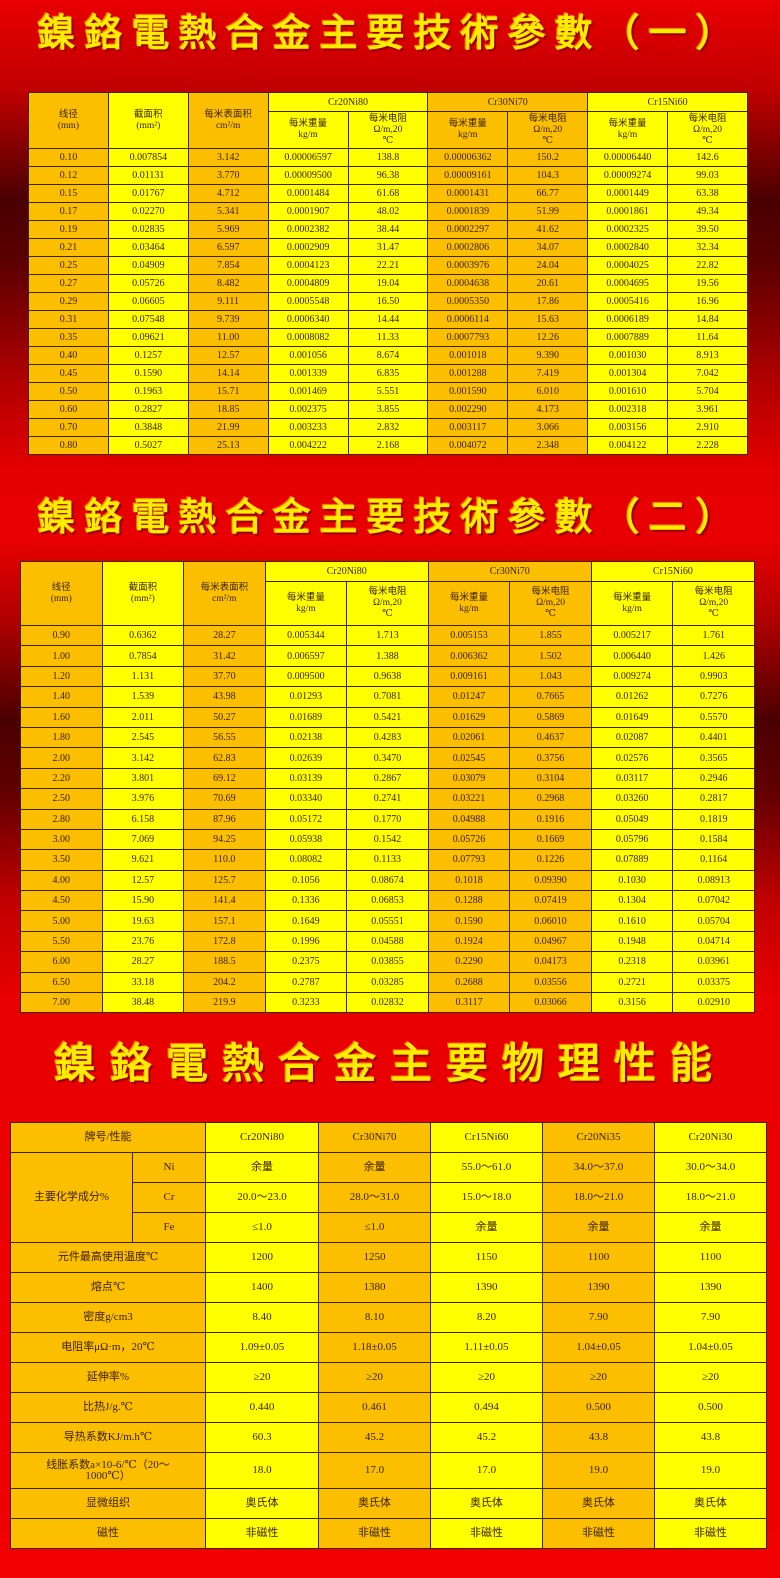 This screenshot has height=1578, width=780. Describe the element at coordinates (627, 337) in the screenshot. I see `table-cell: 0.0007889` at that location.